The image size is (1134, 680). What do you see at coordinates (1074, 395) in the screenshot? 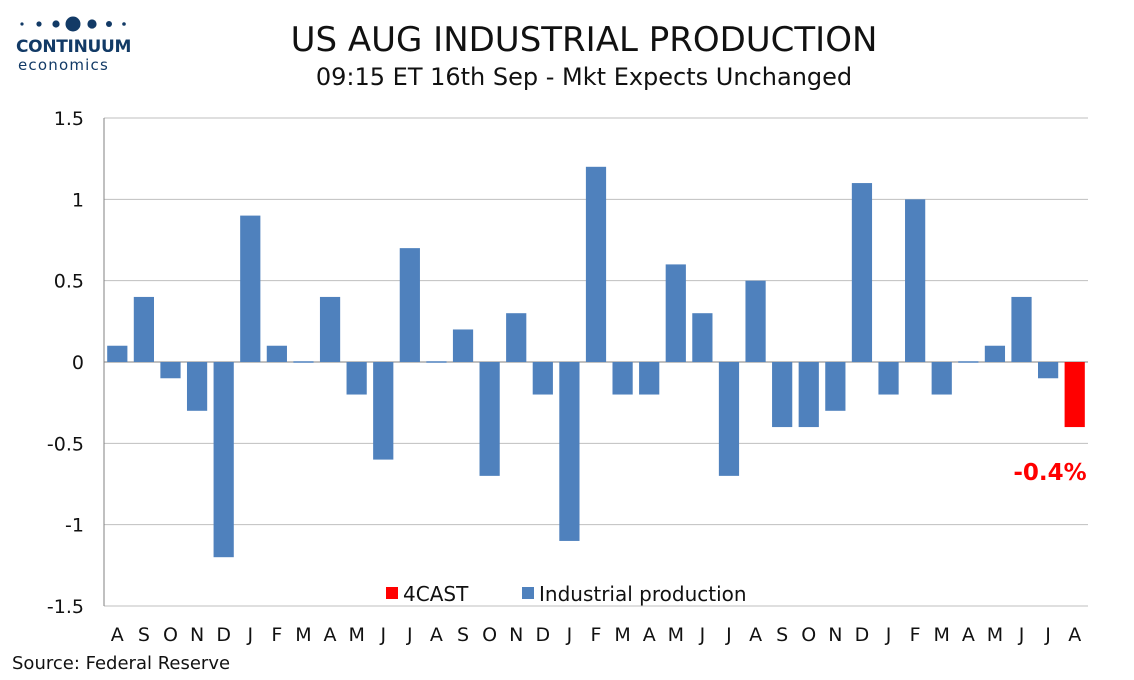
I see `bar-4cast` at bounding box center [1074, 395].